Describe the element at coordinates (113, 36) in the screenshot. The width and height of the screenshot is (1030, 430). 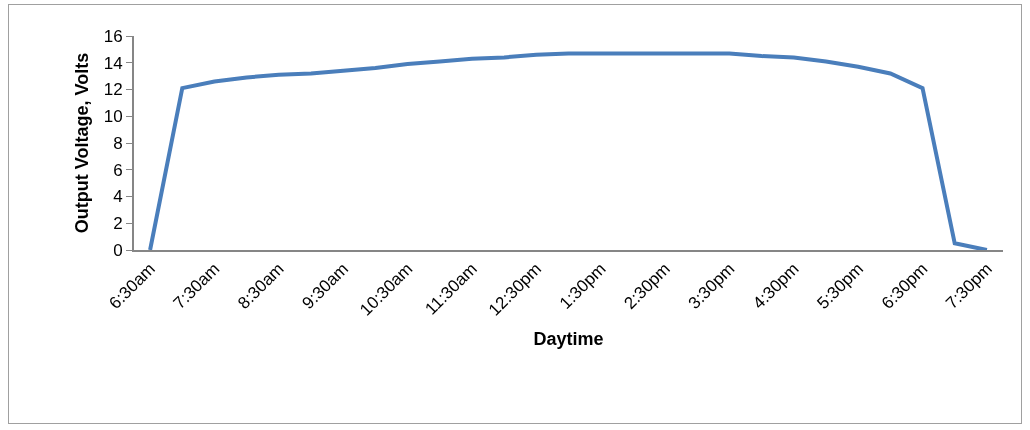
I see `y-tick-label: 16` at that location.